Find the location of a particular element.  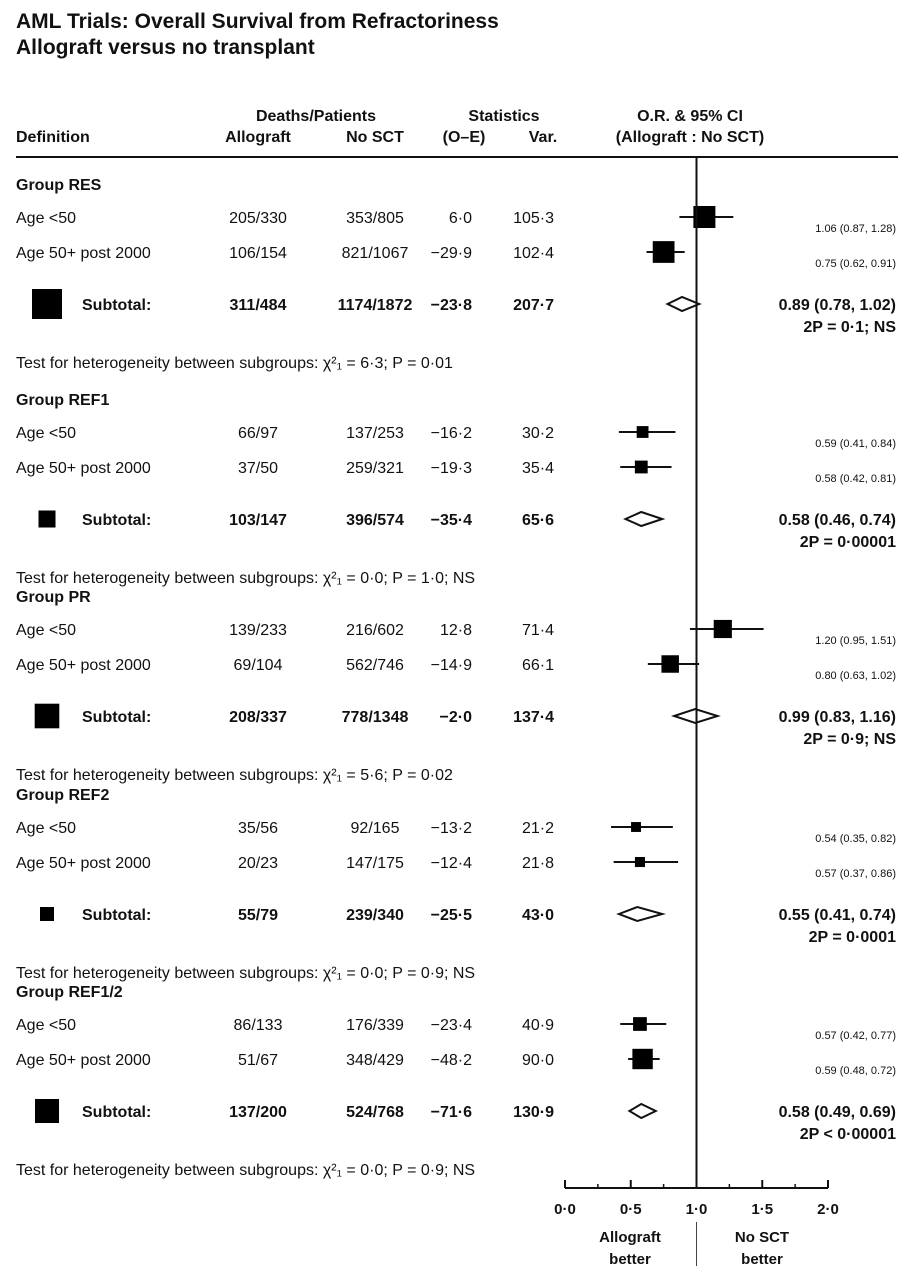

axis-tick-label: 1·0 is located at coordinates (697, 1209).